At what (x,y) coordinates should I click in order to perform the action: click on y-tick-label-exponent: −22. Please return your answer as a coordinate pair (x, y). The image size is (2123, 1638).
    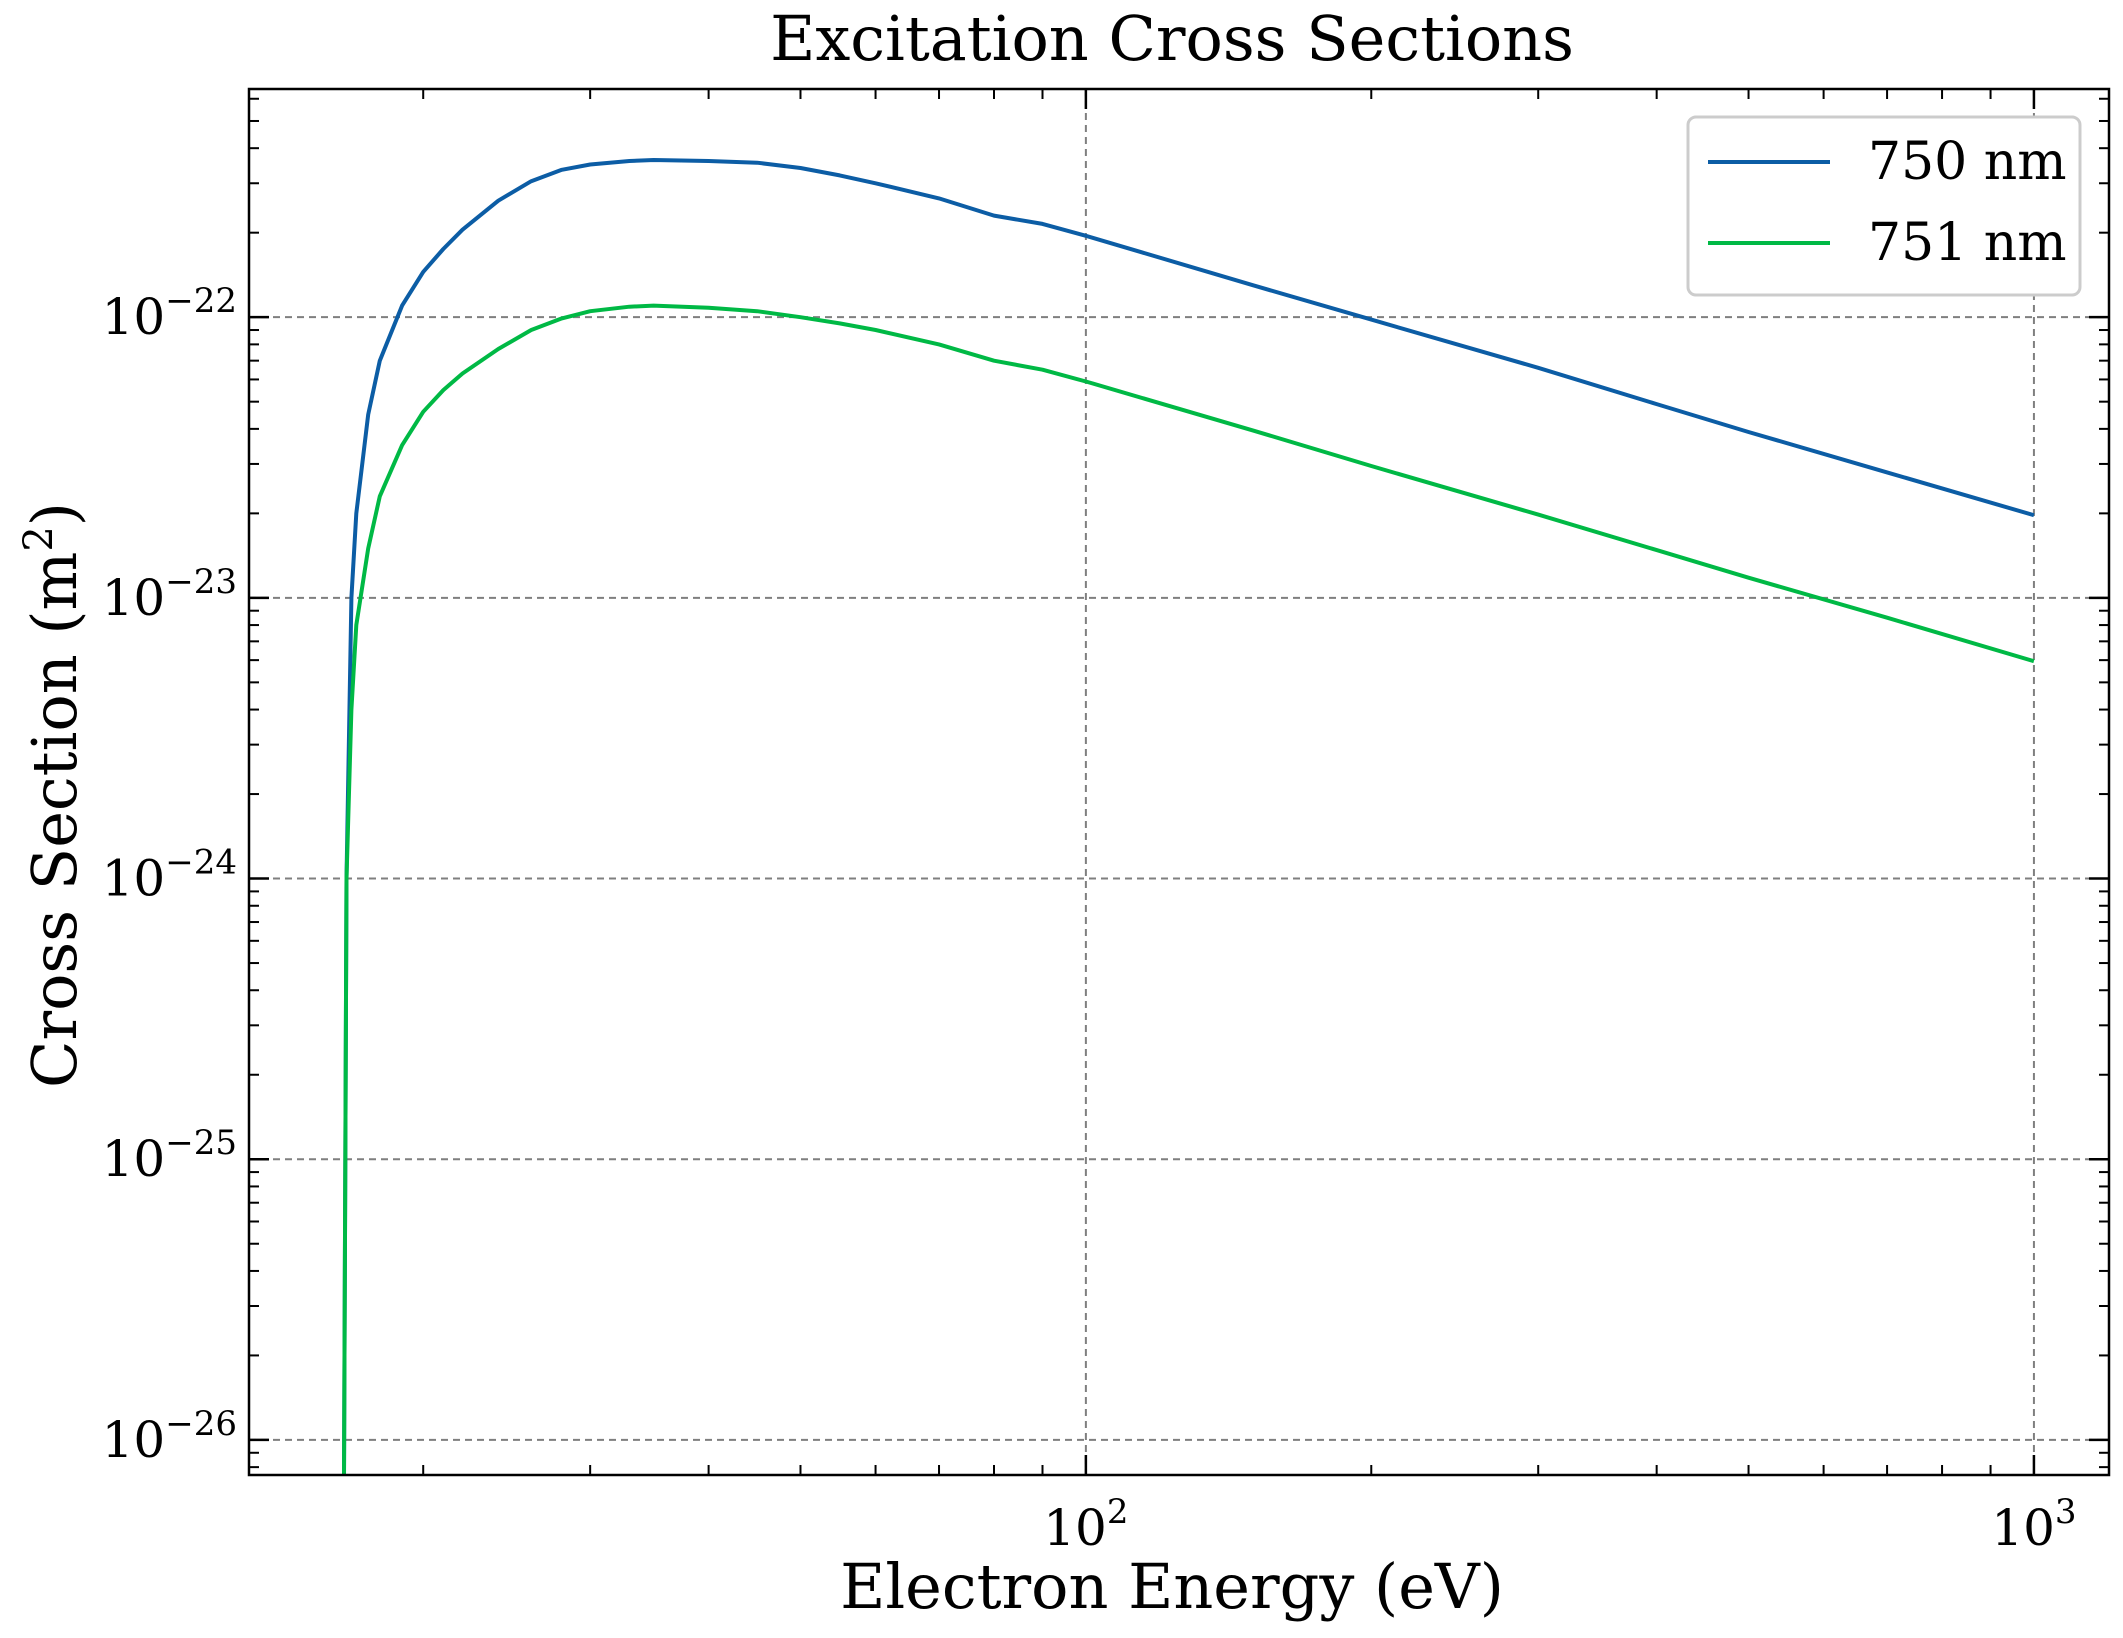
    Looking at the image, I should click on (201, 301).